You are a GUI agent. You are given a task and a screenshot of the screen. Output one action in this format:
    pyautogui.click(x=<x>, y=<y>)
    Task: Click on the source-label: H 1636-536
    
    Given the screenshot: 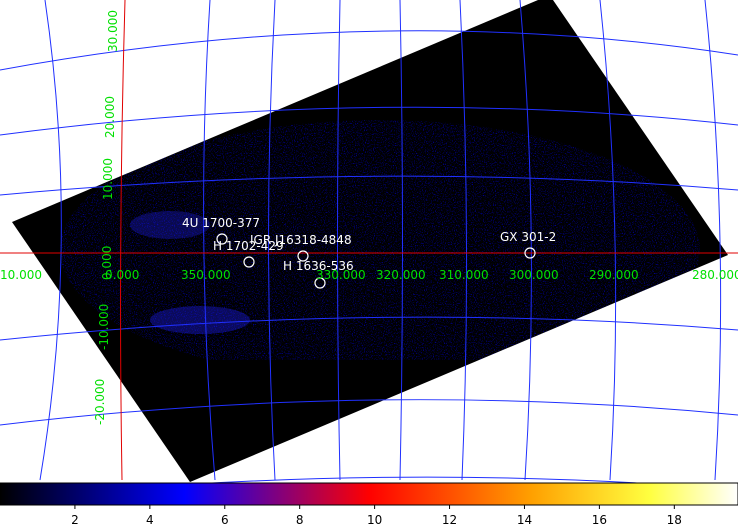 What is the action you would take?
    pyautogui.click(x=318, y=266)
    